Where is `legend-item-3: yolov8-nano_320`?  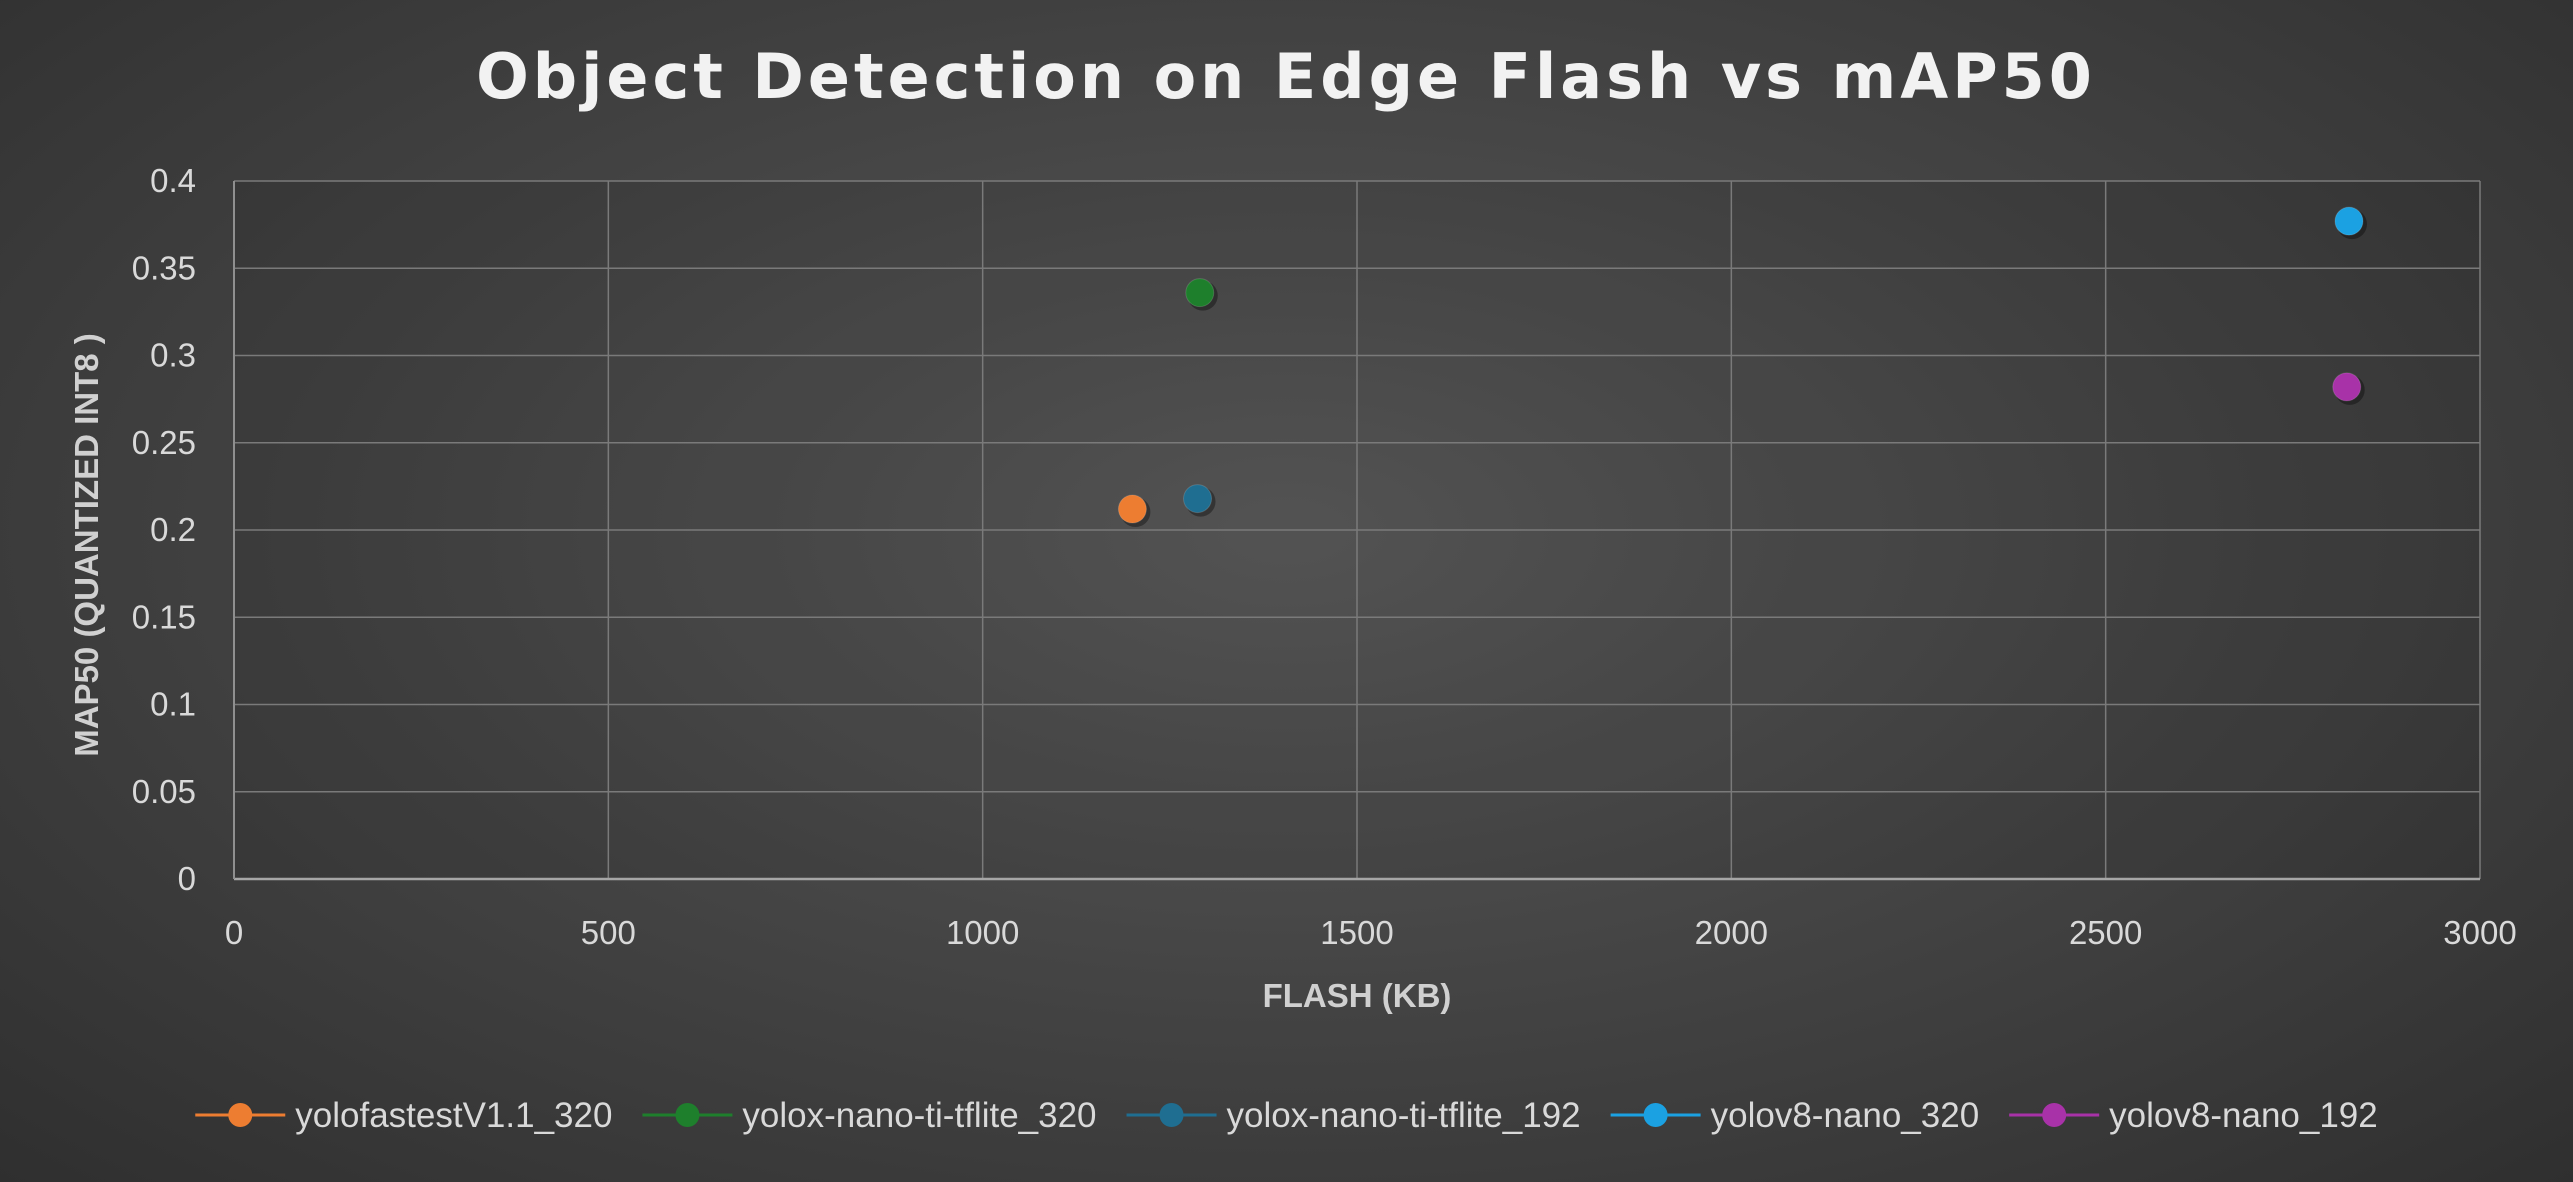 legend-item-3: yolov8-nano_320 is located at coordinates (1795, 1115).